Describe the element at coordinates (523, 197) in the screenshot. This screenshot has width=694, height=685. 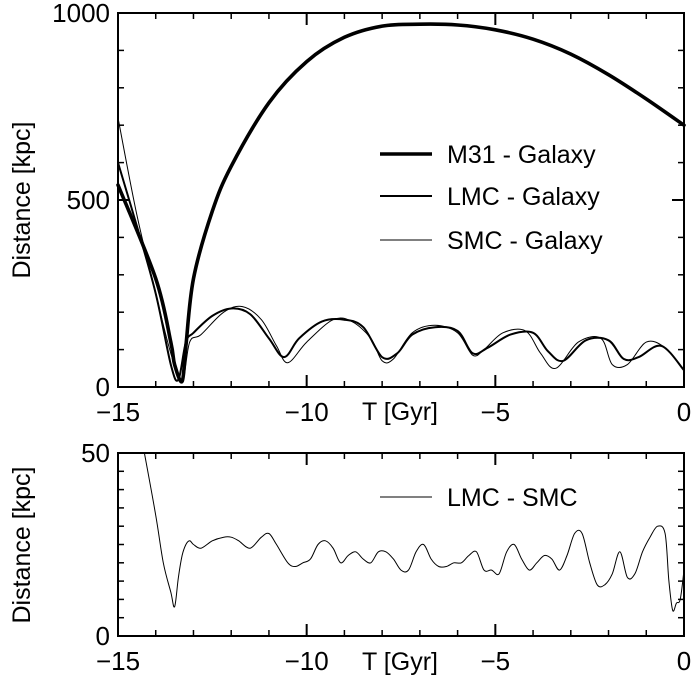
I see `legend-label-lmc: LMC - Galaxy` at that location.